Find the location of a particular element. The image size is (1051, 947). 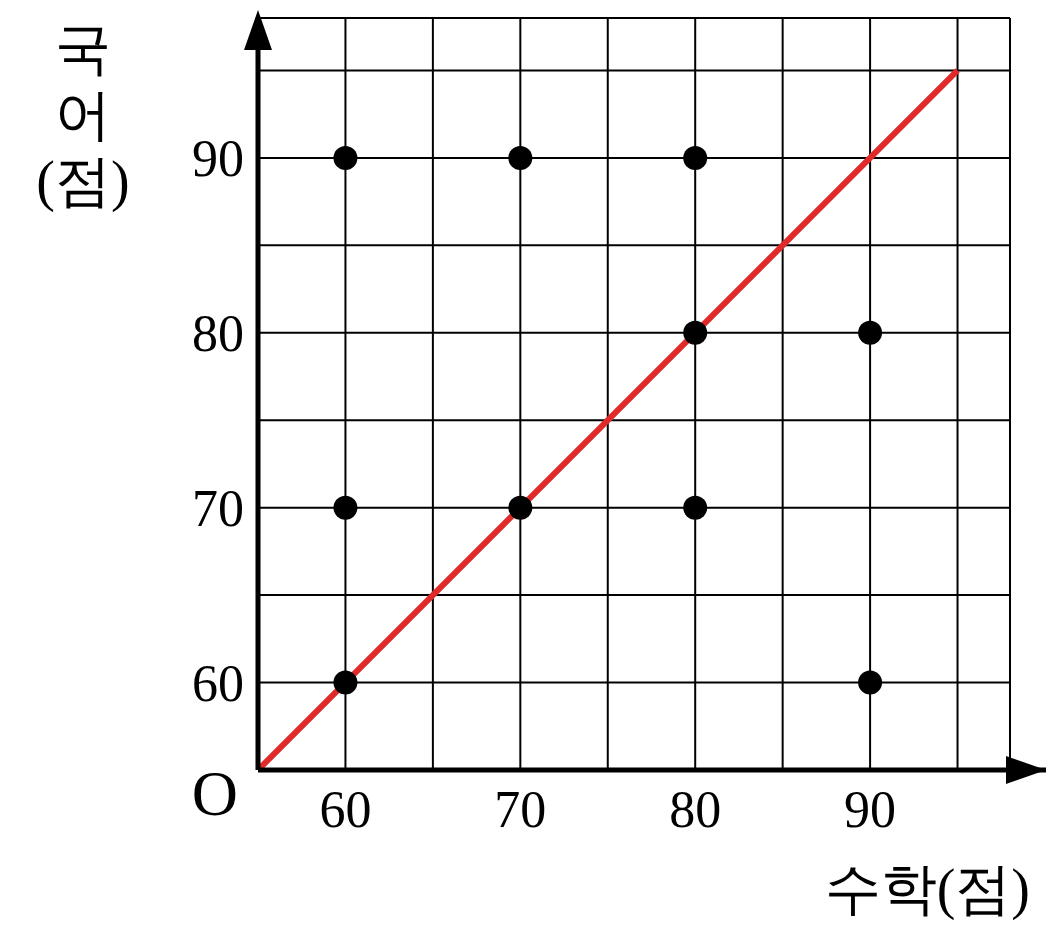

x-axis-title: 수학(점) is located at coordinates (927, 889).